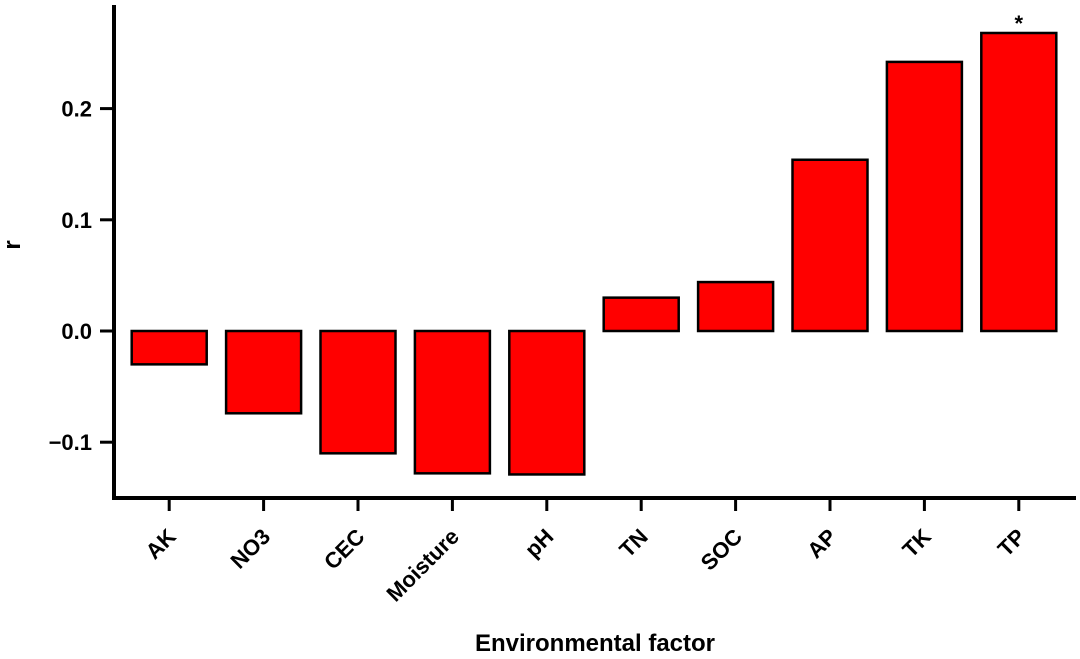 The image size is (1080, 659). What do you see at coordinates (595, 643) in the screenshot?
I see `x-axis-title: Environmental factor` at bounding box center [595, 643].